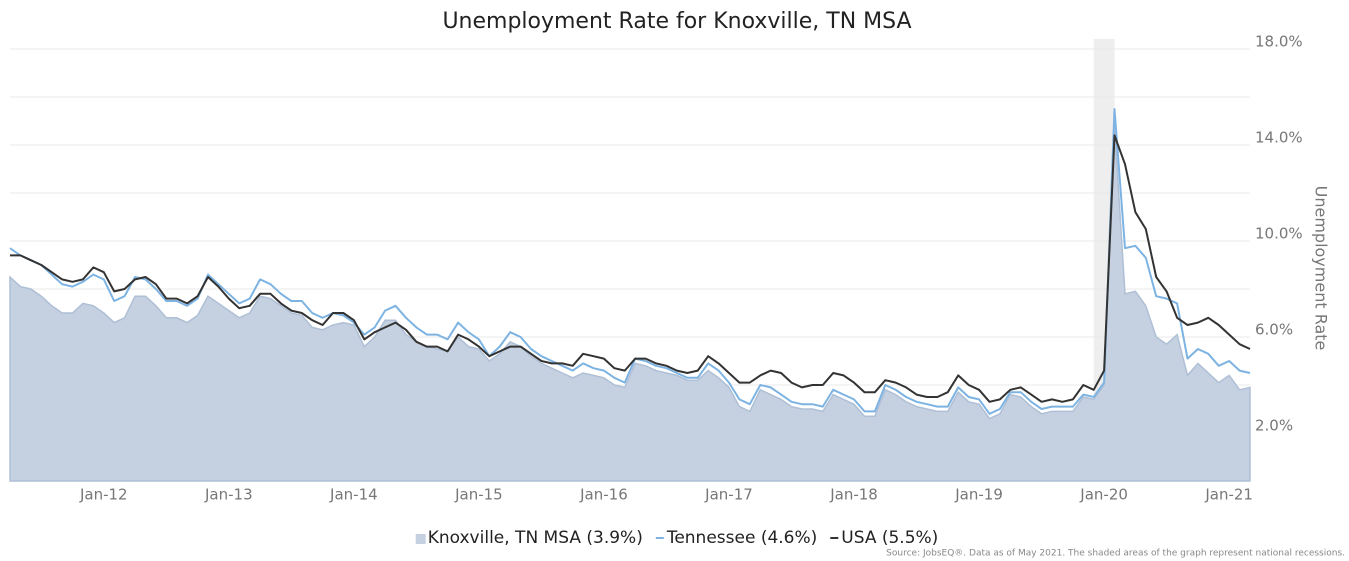  Describe the element at coordinates (1279, 42) in the screenshot. I see `y-tick-label: 18.0%` at that location.